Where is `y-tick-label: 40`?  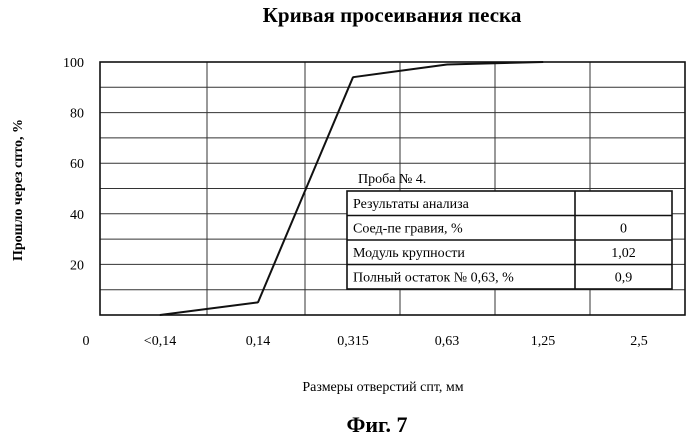
y-tick-label: 40 is located at coordinates (77, 215).